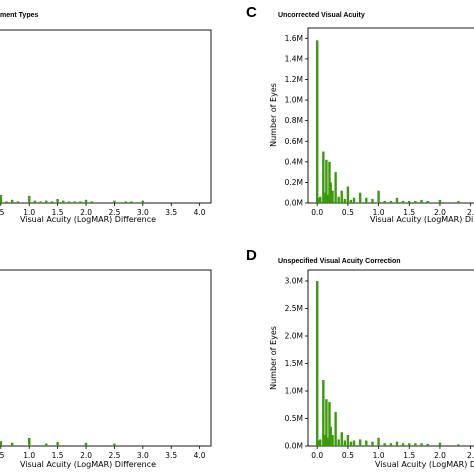 This screenshot has width=474, height=474. I want to click on y-tick-label: 0.4M, so click(294, 161).